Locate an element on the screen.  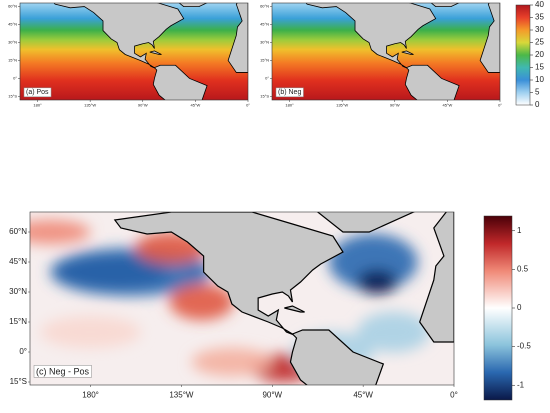
panel-label: (b) Neg is located at coordinates (289, 92).